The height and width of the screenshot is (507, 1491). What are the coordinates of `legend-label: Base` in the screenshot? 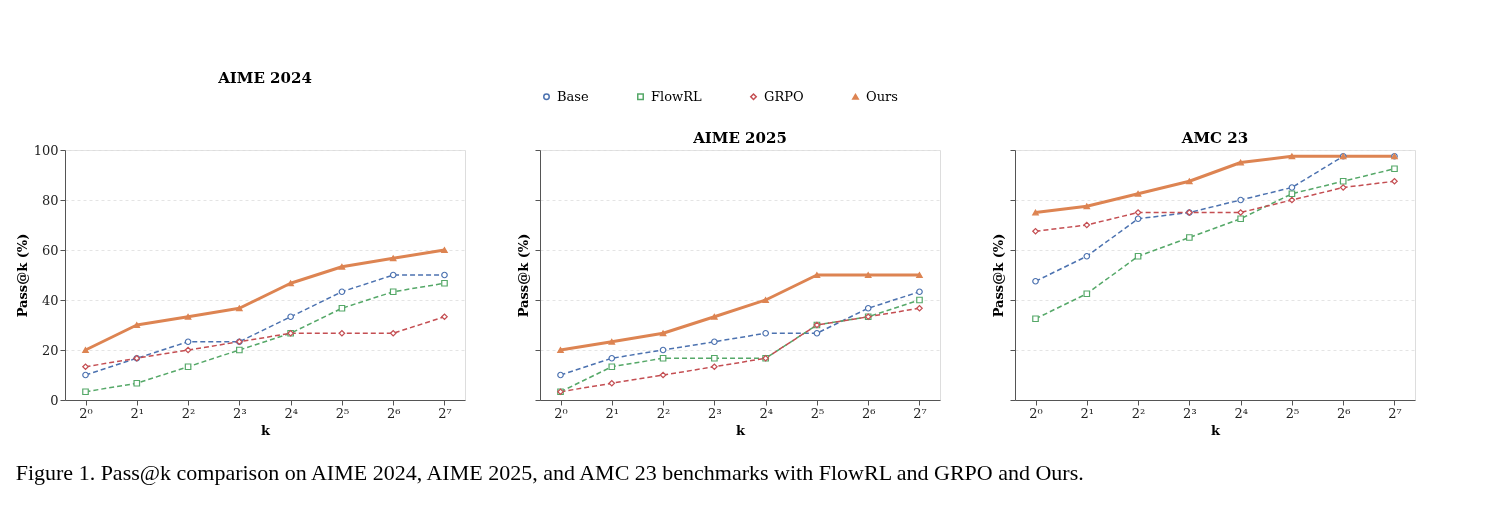 It's located at (573, 96).